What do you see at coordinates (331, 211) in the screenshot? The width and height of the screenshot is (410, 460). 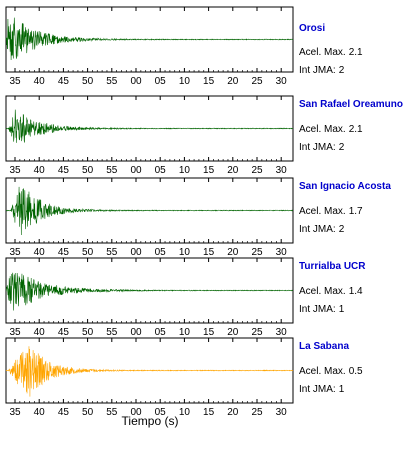 I see `acel-max: Acel. Max. 1.7` at bounding box center [331, 211].